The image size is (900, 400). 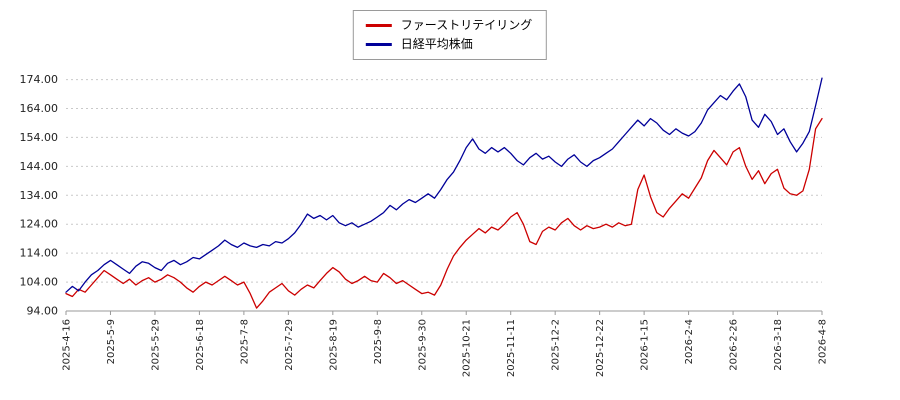 I want to click on x-axis-tick-label: 2025-12-2, so click(x=556, y=345).